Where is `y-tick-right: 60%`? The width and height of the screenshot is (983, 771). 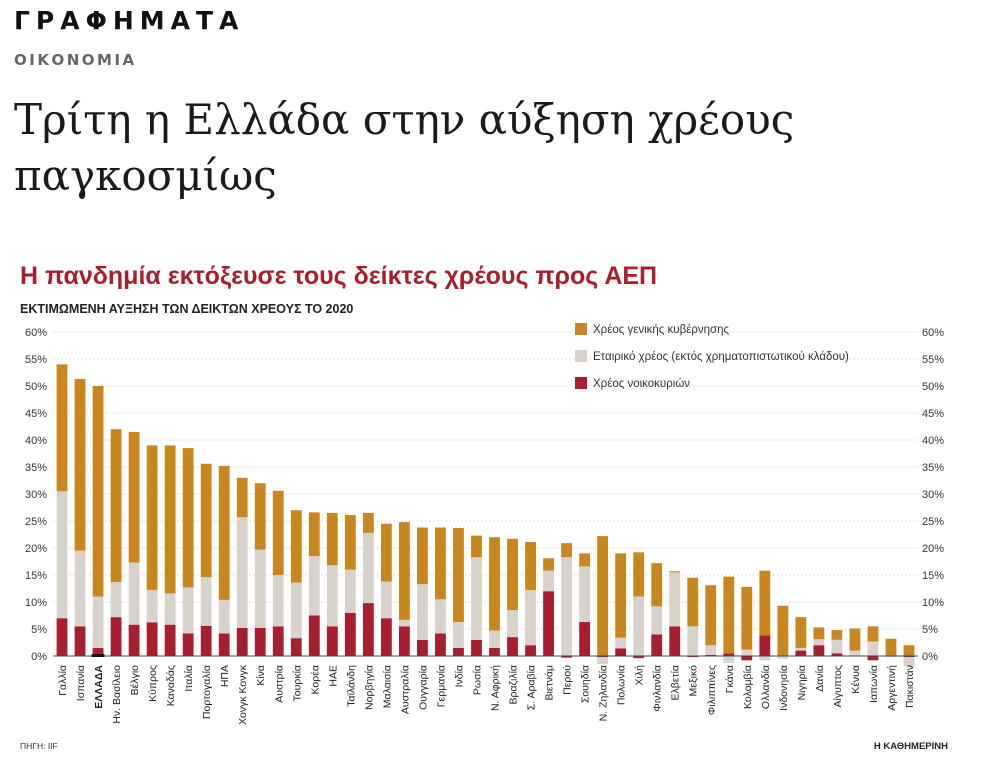
y-tick-right: 60% is located at coordinates (933, 333).